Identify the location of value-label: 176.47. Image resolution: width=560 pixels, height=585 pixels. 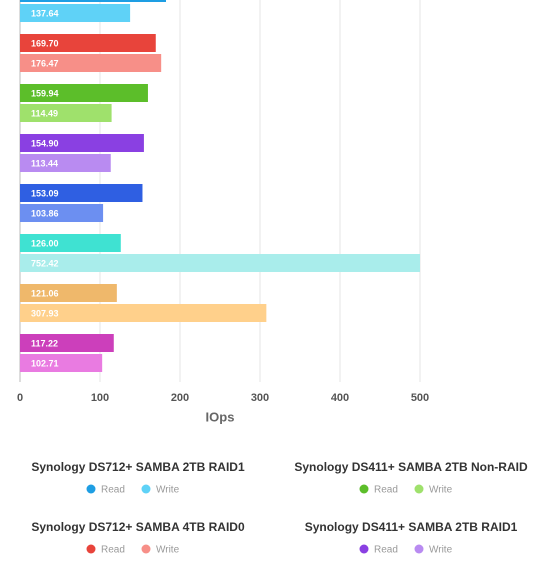
(45, 63).